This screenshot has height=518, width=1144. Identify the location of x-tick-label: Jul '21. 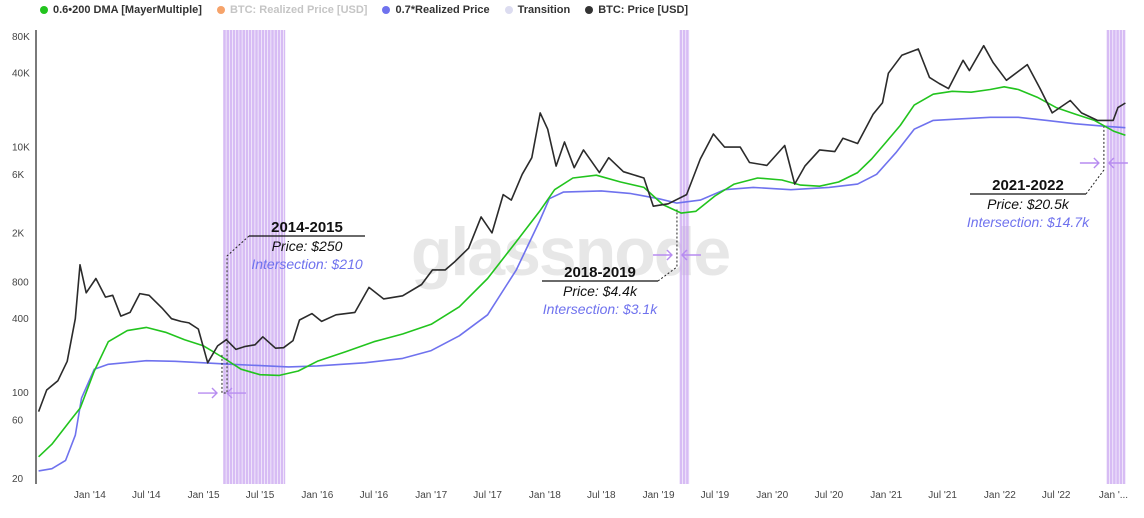
(942, 495).